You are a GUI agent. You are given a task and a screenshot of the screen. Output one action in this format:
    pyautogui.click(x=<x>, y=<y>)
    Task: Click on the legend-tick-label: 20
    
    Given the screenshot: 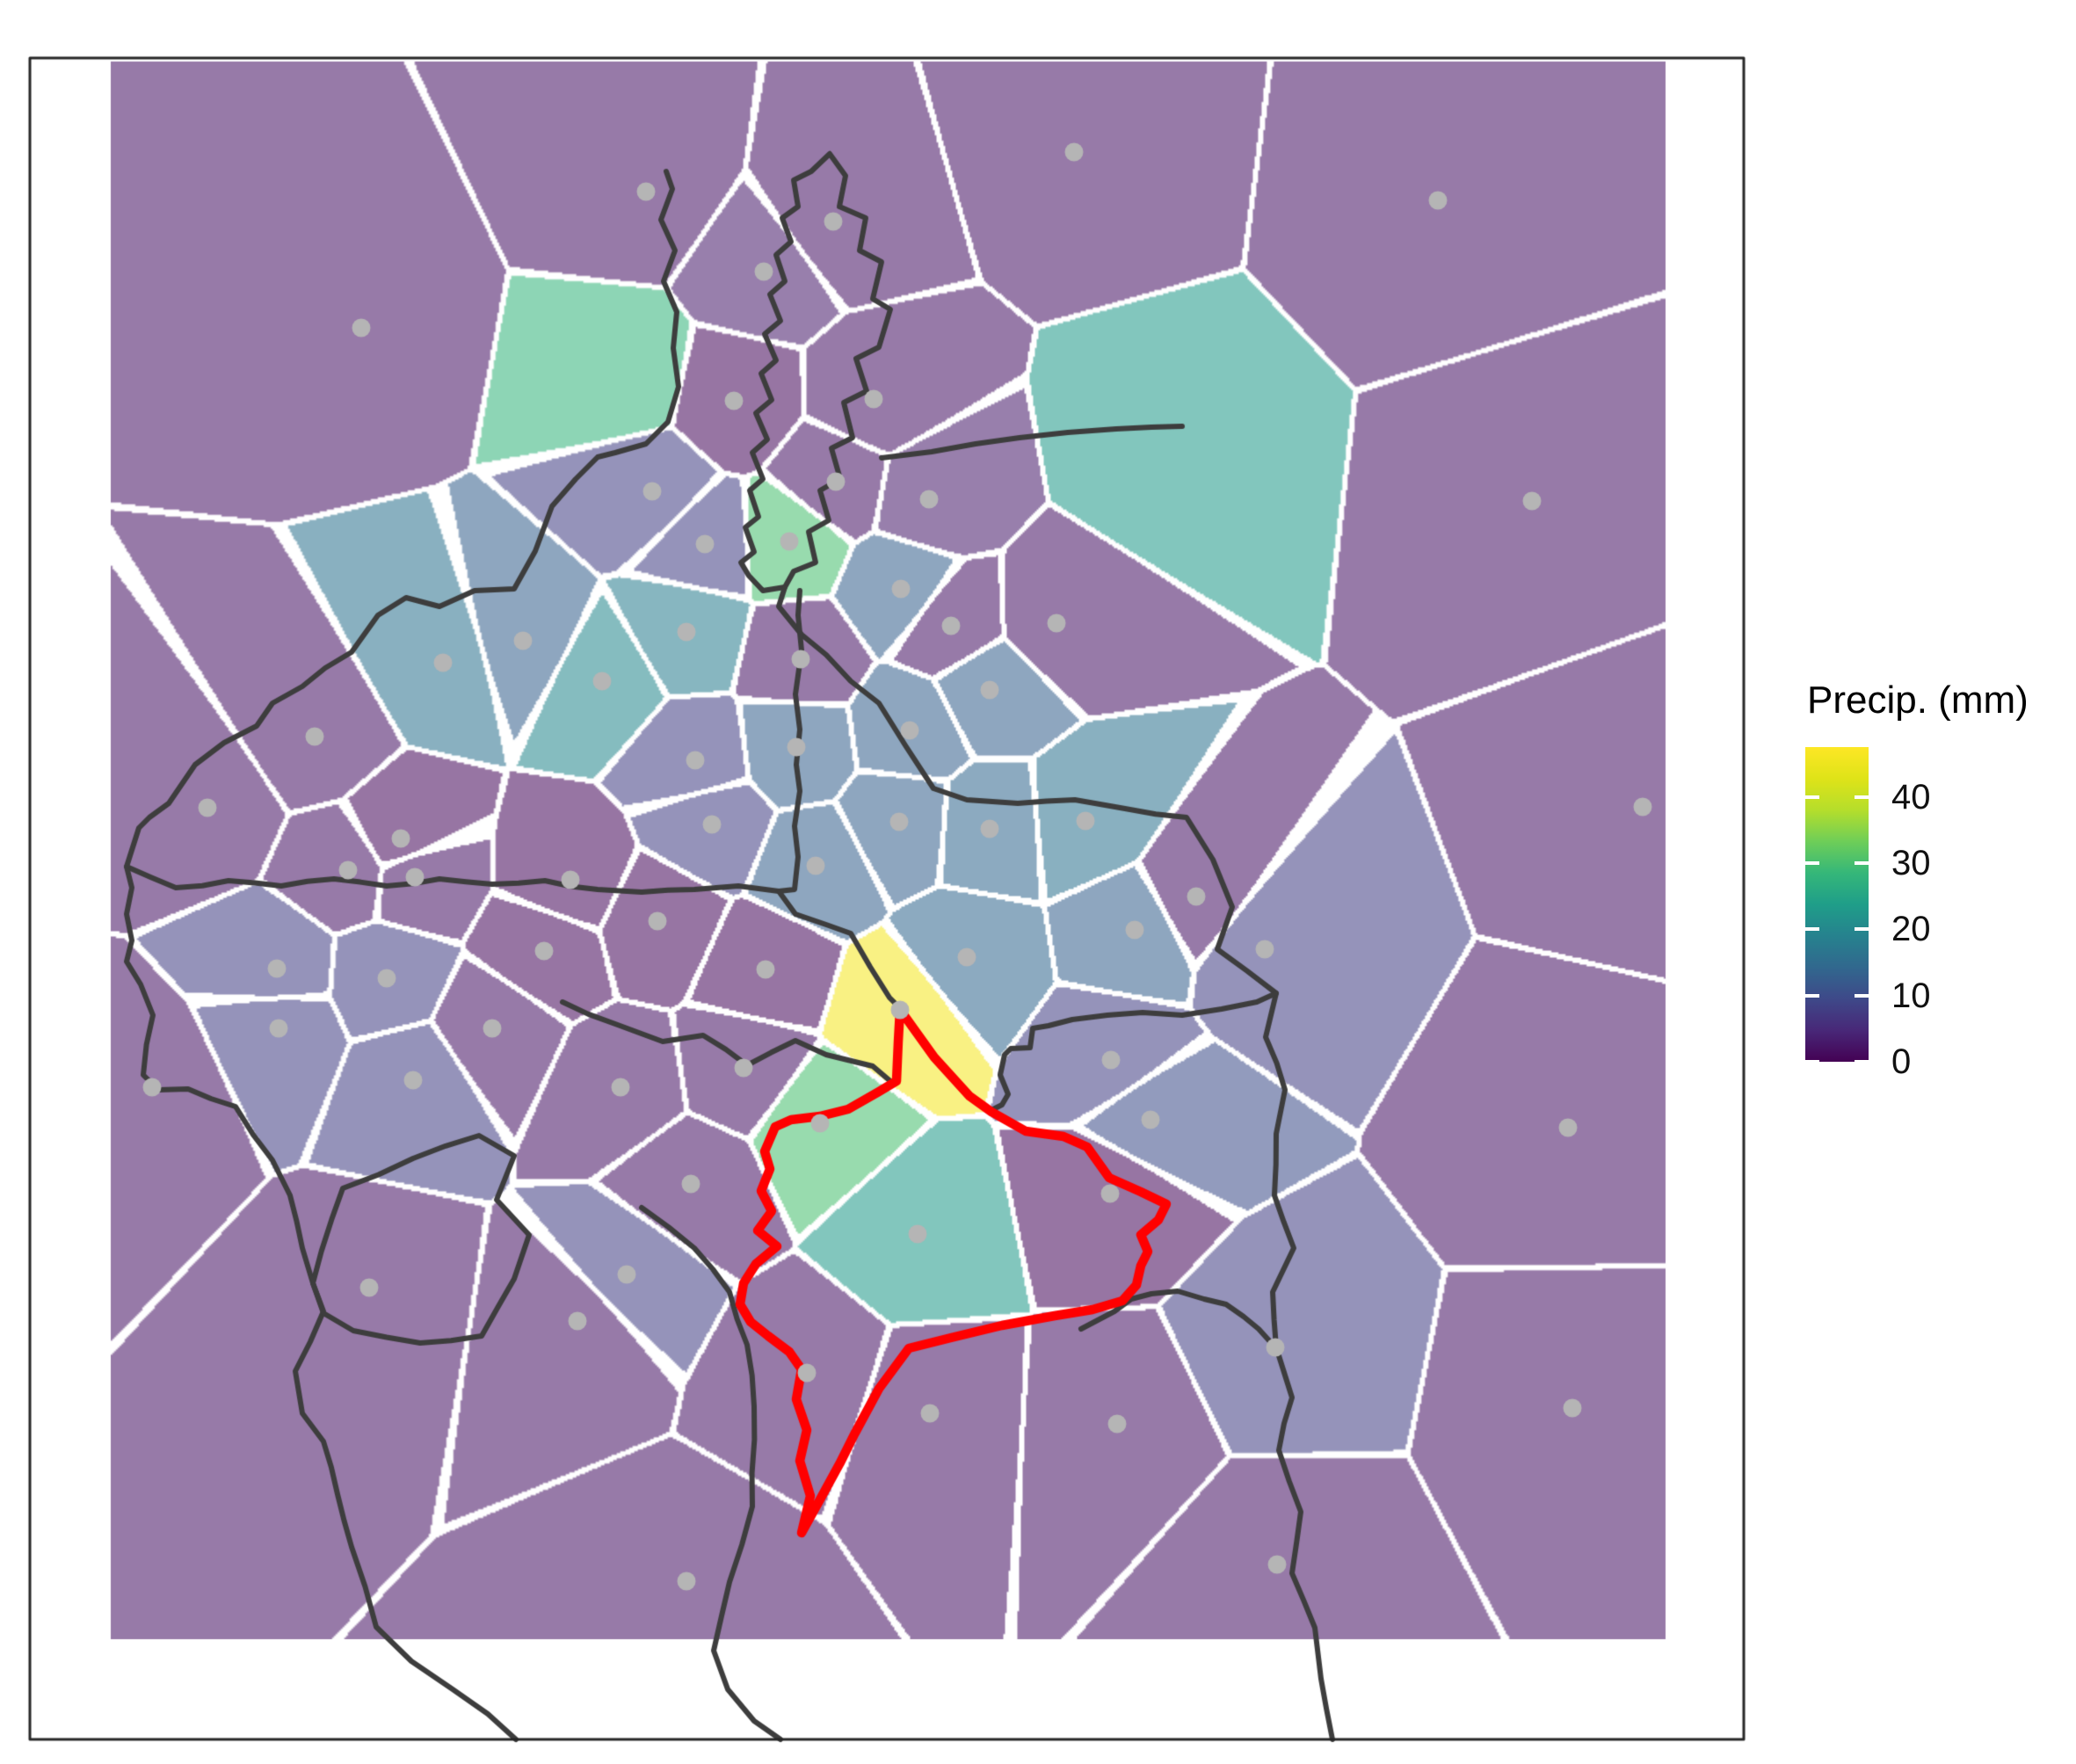 What is the action you would take?
    pyautogui.click(x=1911, y=929)
    